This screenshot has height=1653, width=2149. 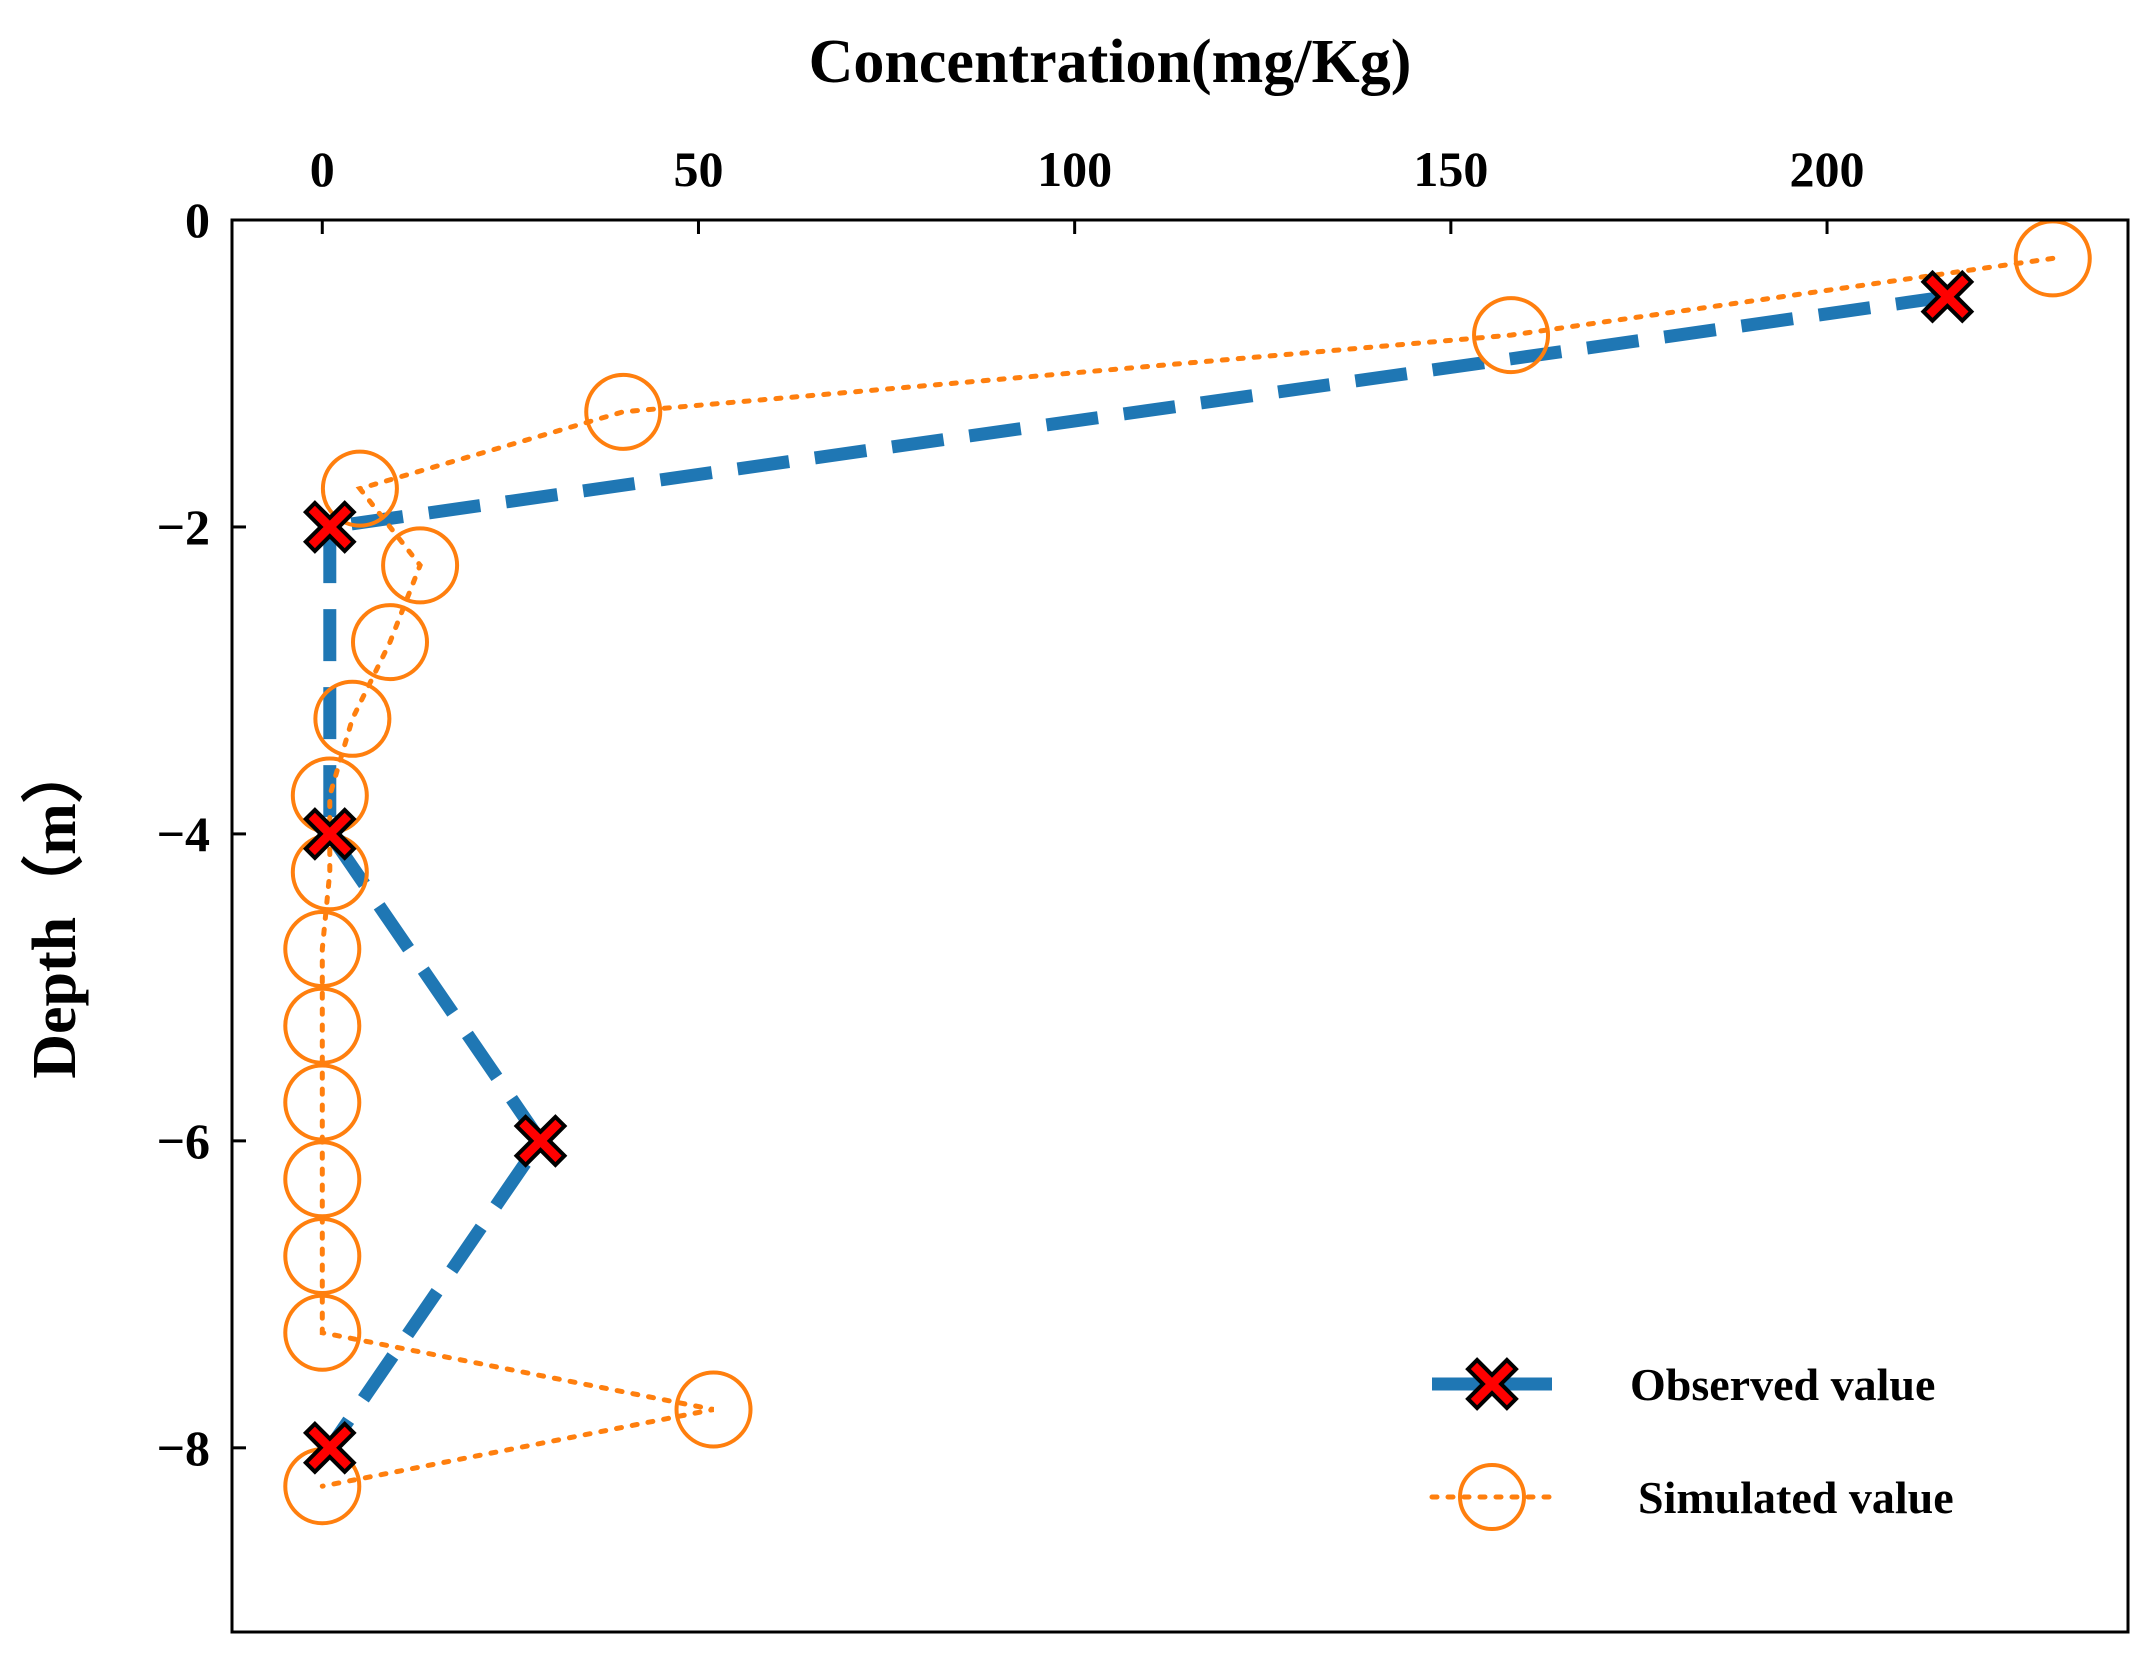 What do you see at coordinates (197, 220) in the screenshot?
I see `y-tick-label: 0` at bounding box center [197, 220].